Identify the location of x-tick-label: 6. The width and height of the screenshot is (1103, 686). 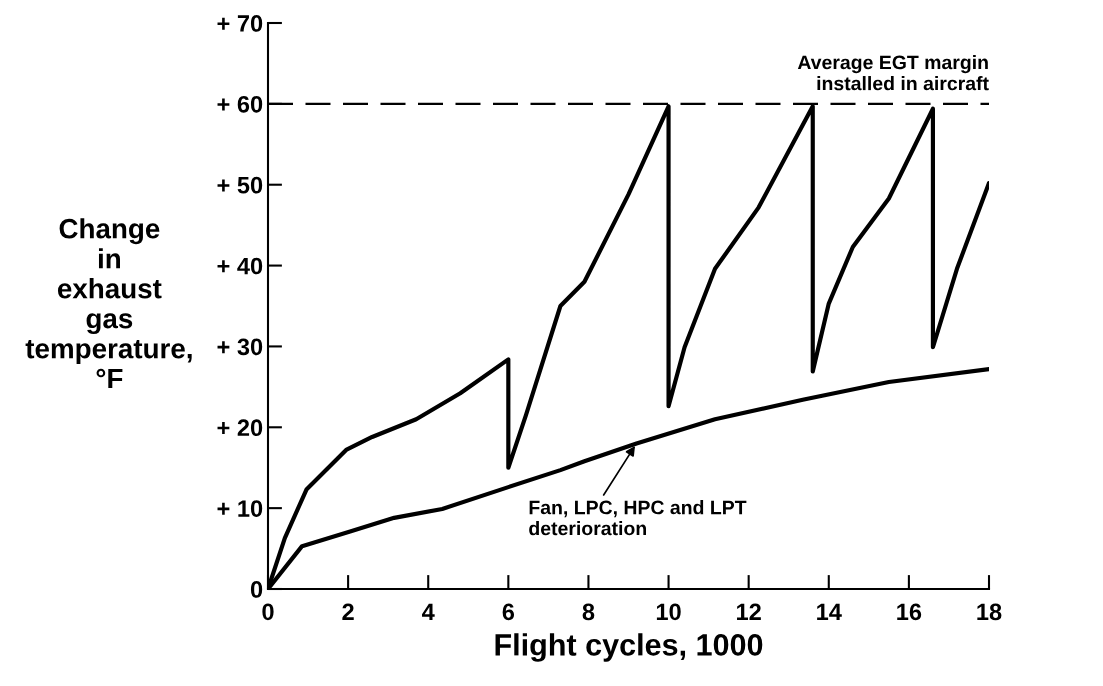
(508, 612).